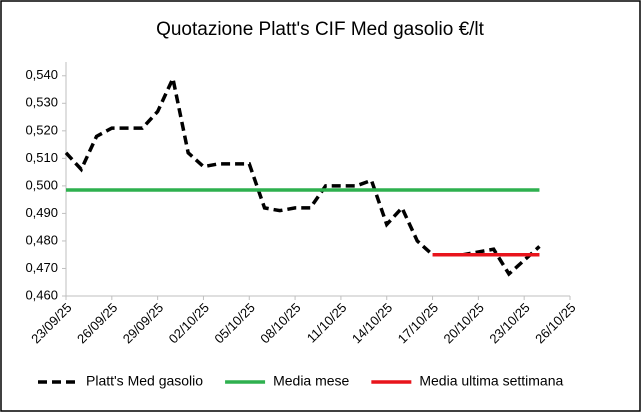 The width and height of the screenshot is (641, 412). What do you see at coordinates (41, 239) in the screenshot?
I see `y-tick-label: 0,480` at bounding box center [41, 239].